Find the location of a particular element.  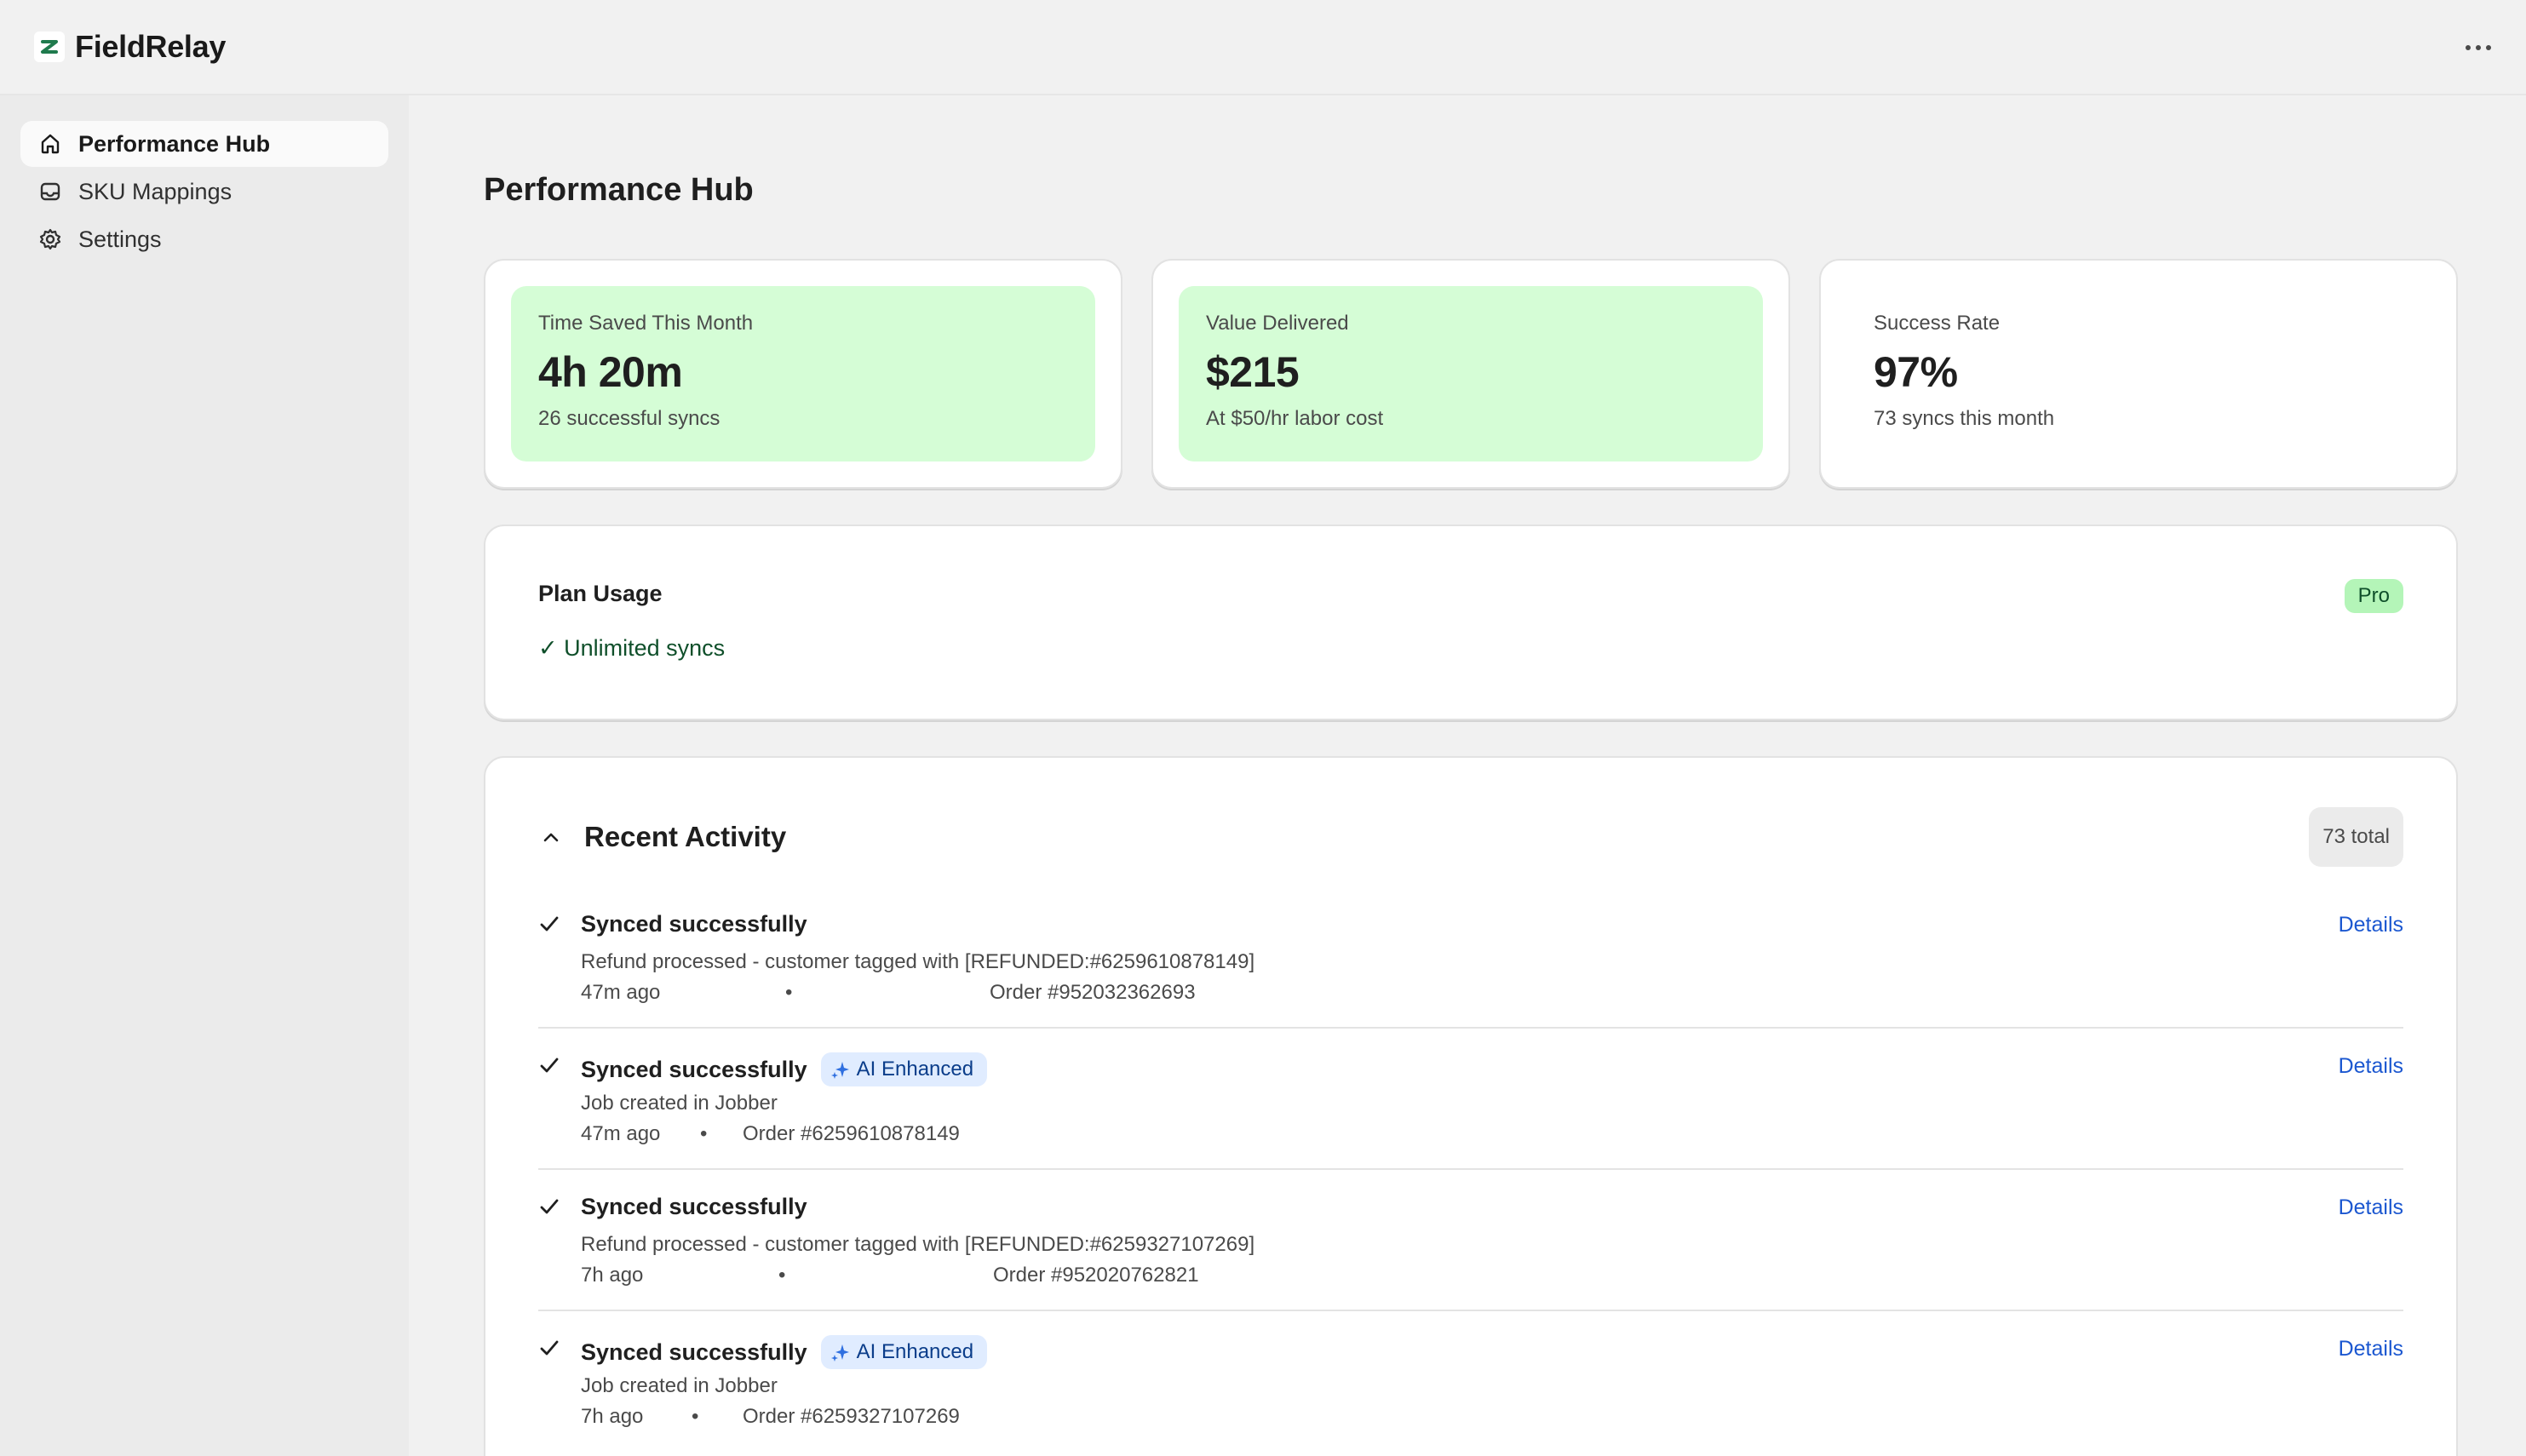

stat-value: 4h 20m is located at coordinates (610, 372).